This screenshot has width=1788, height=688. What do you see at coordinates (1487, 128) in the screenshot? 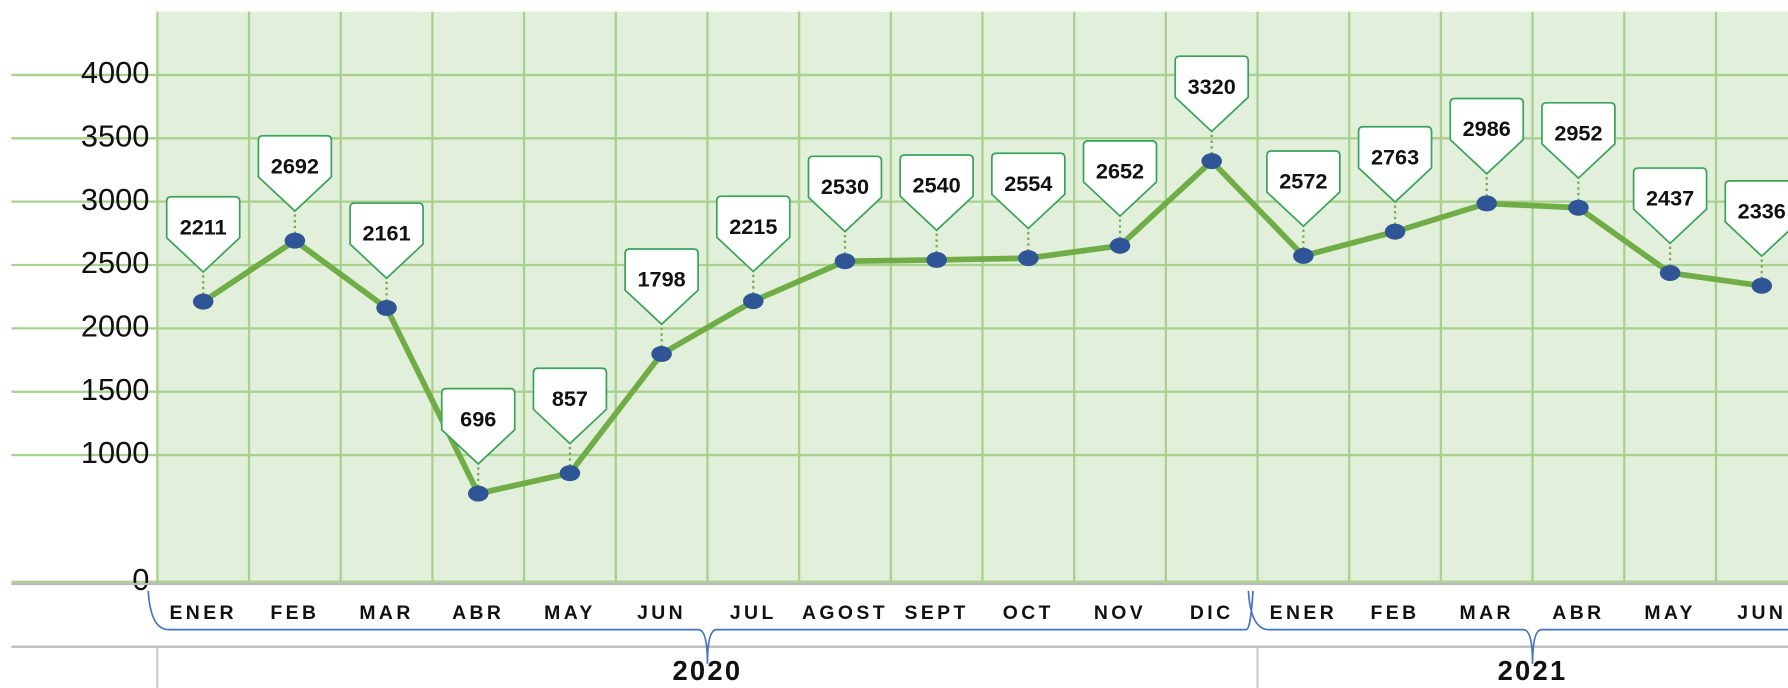
I see `data-label: 2986` at bounding box center [1487, 128].